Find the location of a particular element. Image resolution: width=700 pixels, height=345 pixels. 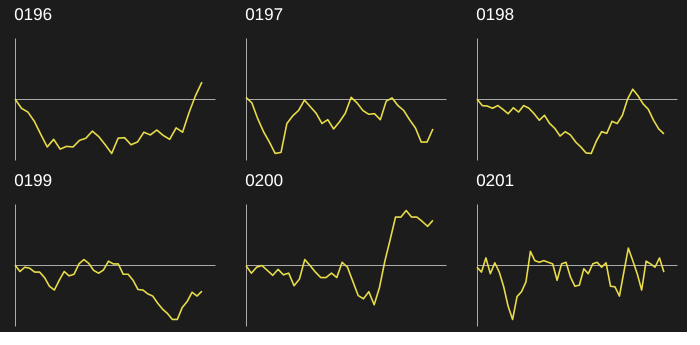

chart-title: 0198 is located at coordinates (495, 14).